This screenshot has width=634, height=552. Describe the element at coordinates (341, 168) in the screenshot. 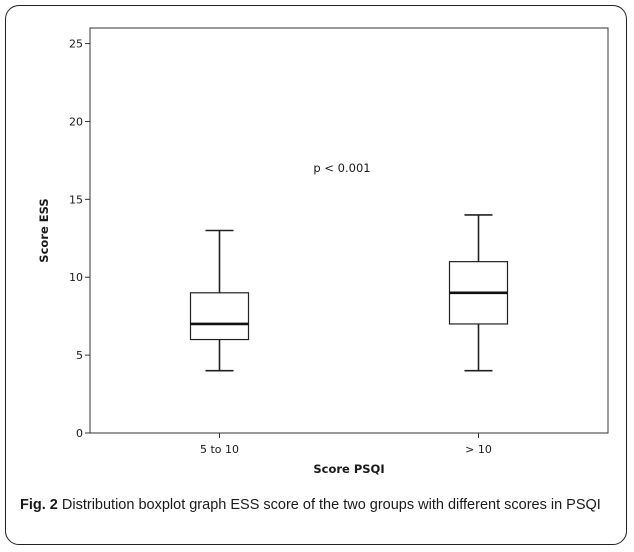

I see `p-value-annotation: p < 0.001` at that location.